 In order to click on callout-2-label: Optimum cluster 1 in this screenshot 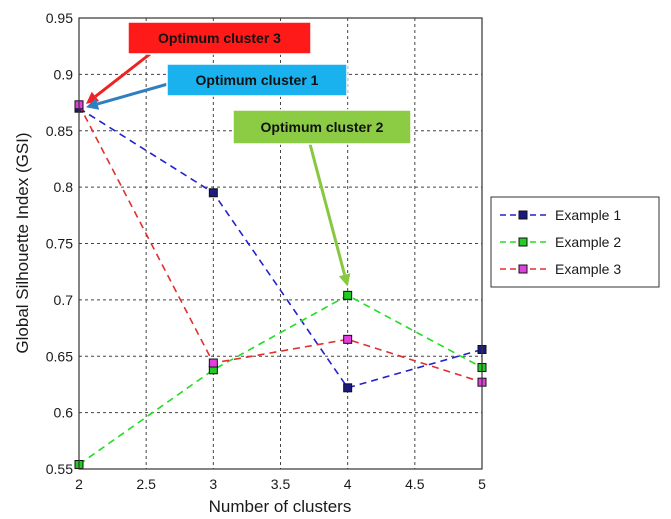, I will do `click(257, 80)`.